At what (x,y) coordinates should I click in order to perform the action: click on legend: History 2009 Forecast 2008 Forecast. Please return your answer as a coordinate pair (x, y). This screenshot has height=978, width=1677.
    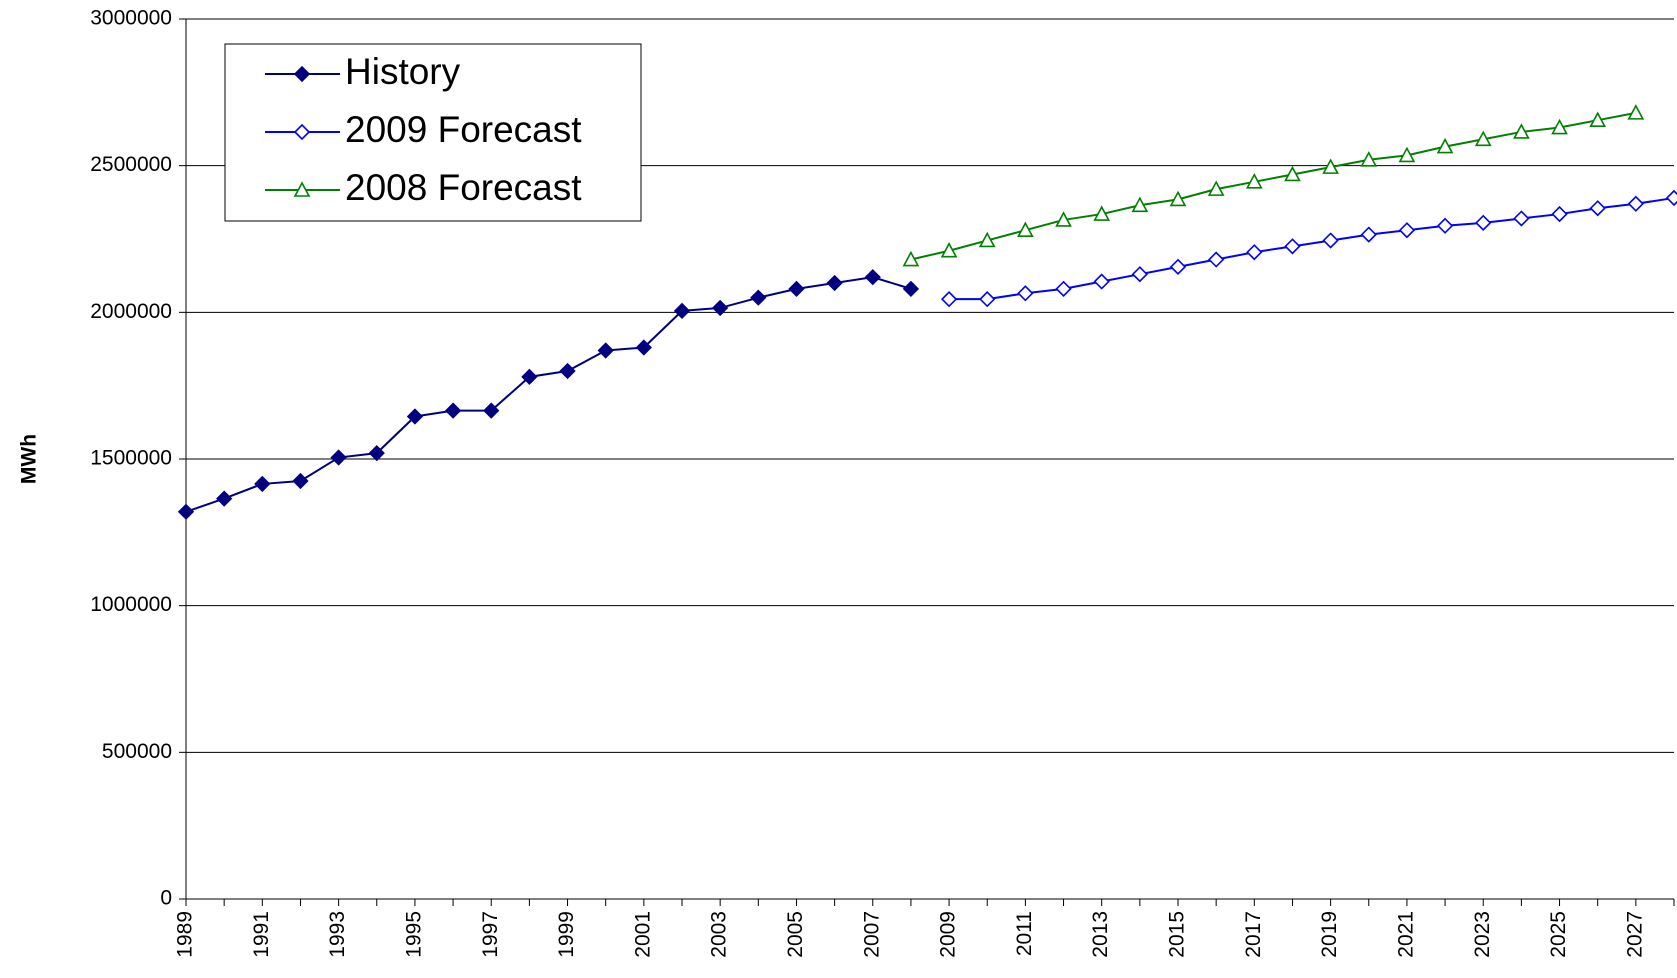
    Looking at the image, I should click on (433, 132).